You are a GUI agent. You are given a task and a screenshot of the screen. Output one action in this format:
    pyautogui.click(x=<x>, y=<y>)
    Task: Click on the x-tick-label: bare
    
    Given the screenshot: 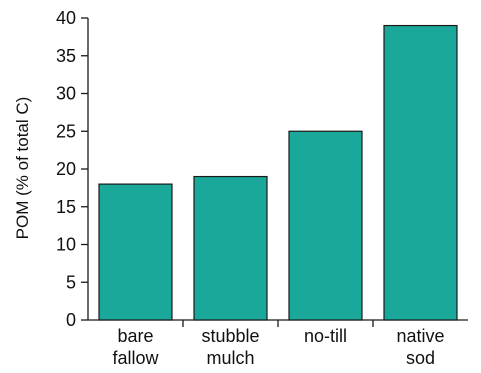 What is the action you would take?
    pyautogui.click(x=135, y=336)
    